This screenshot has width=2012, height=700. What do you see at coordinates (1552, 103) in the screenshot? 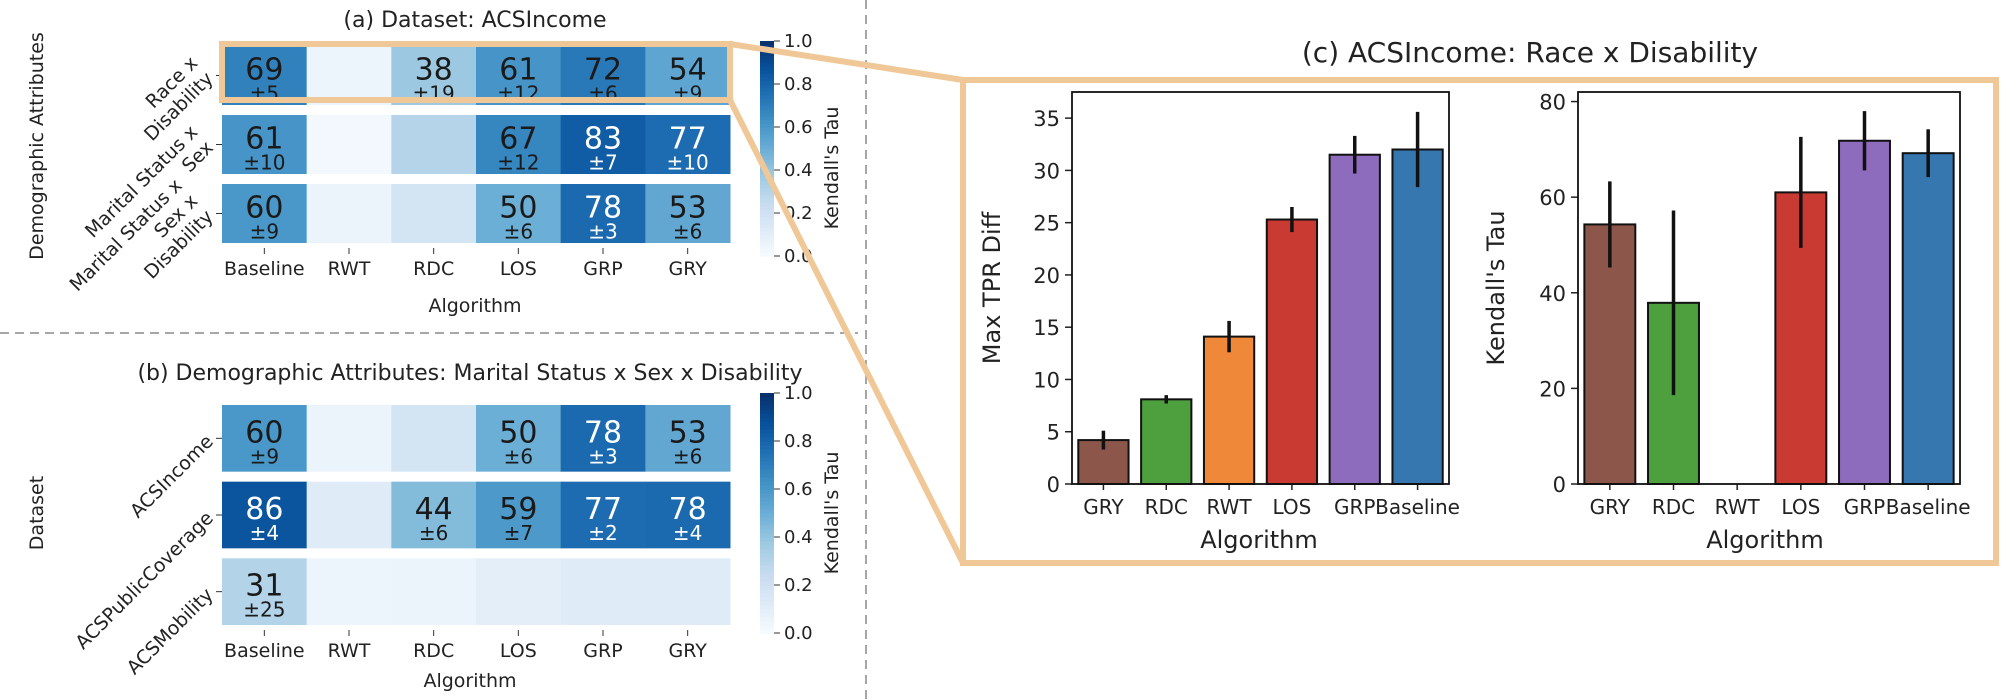
I see `y-tick-label: 80` at bounding box center [1552, 103].